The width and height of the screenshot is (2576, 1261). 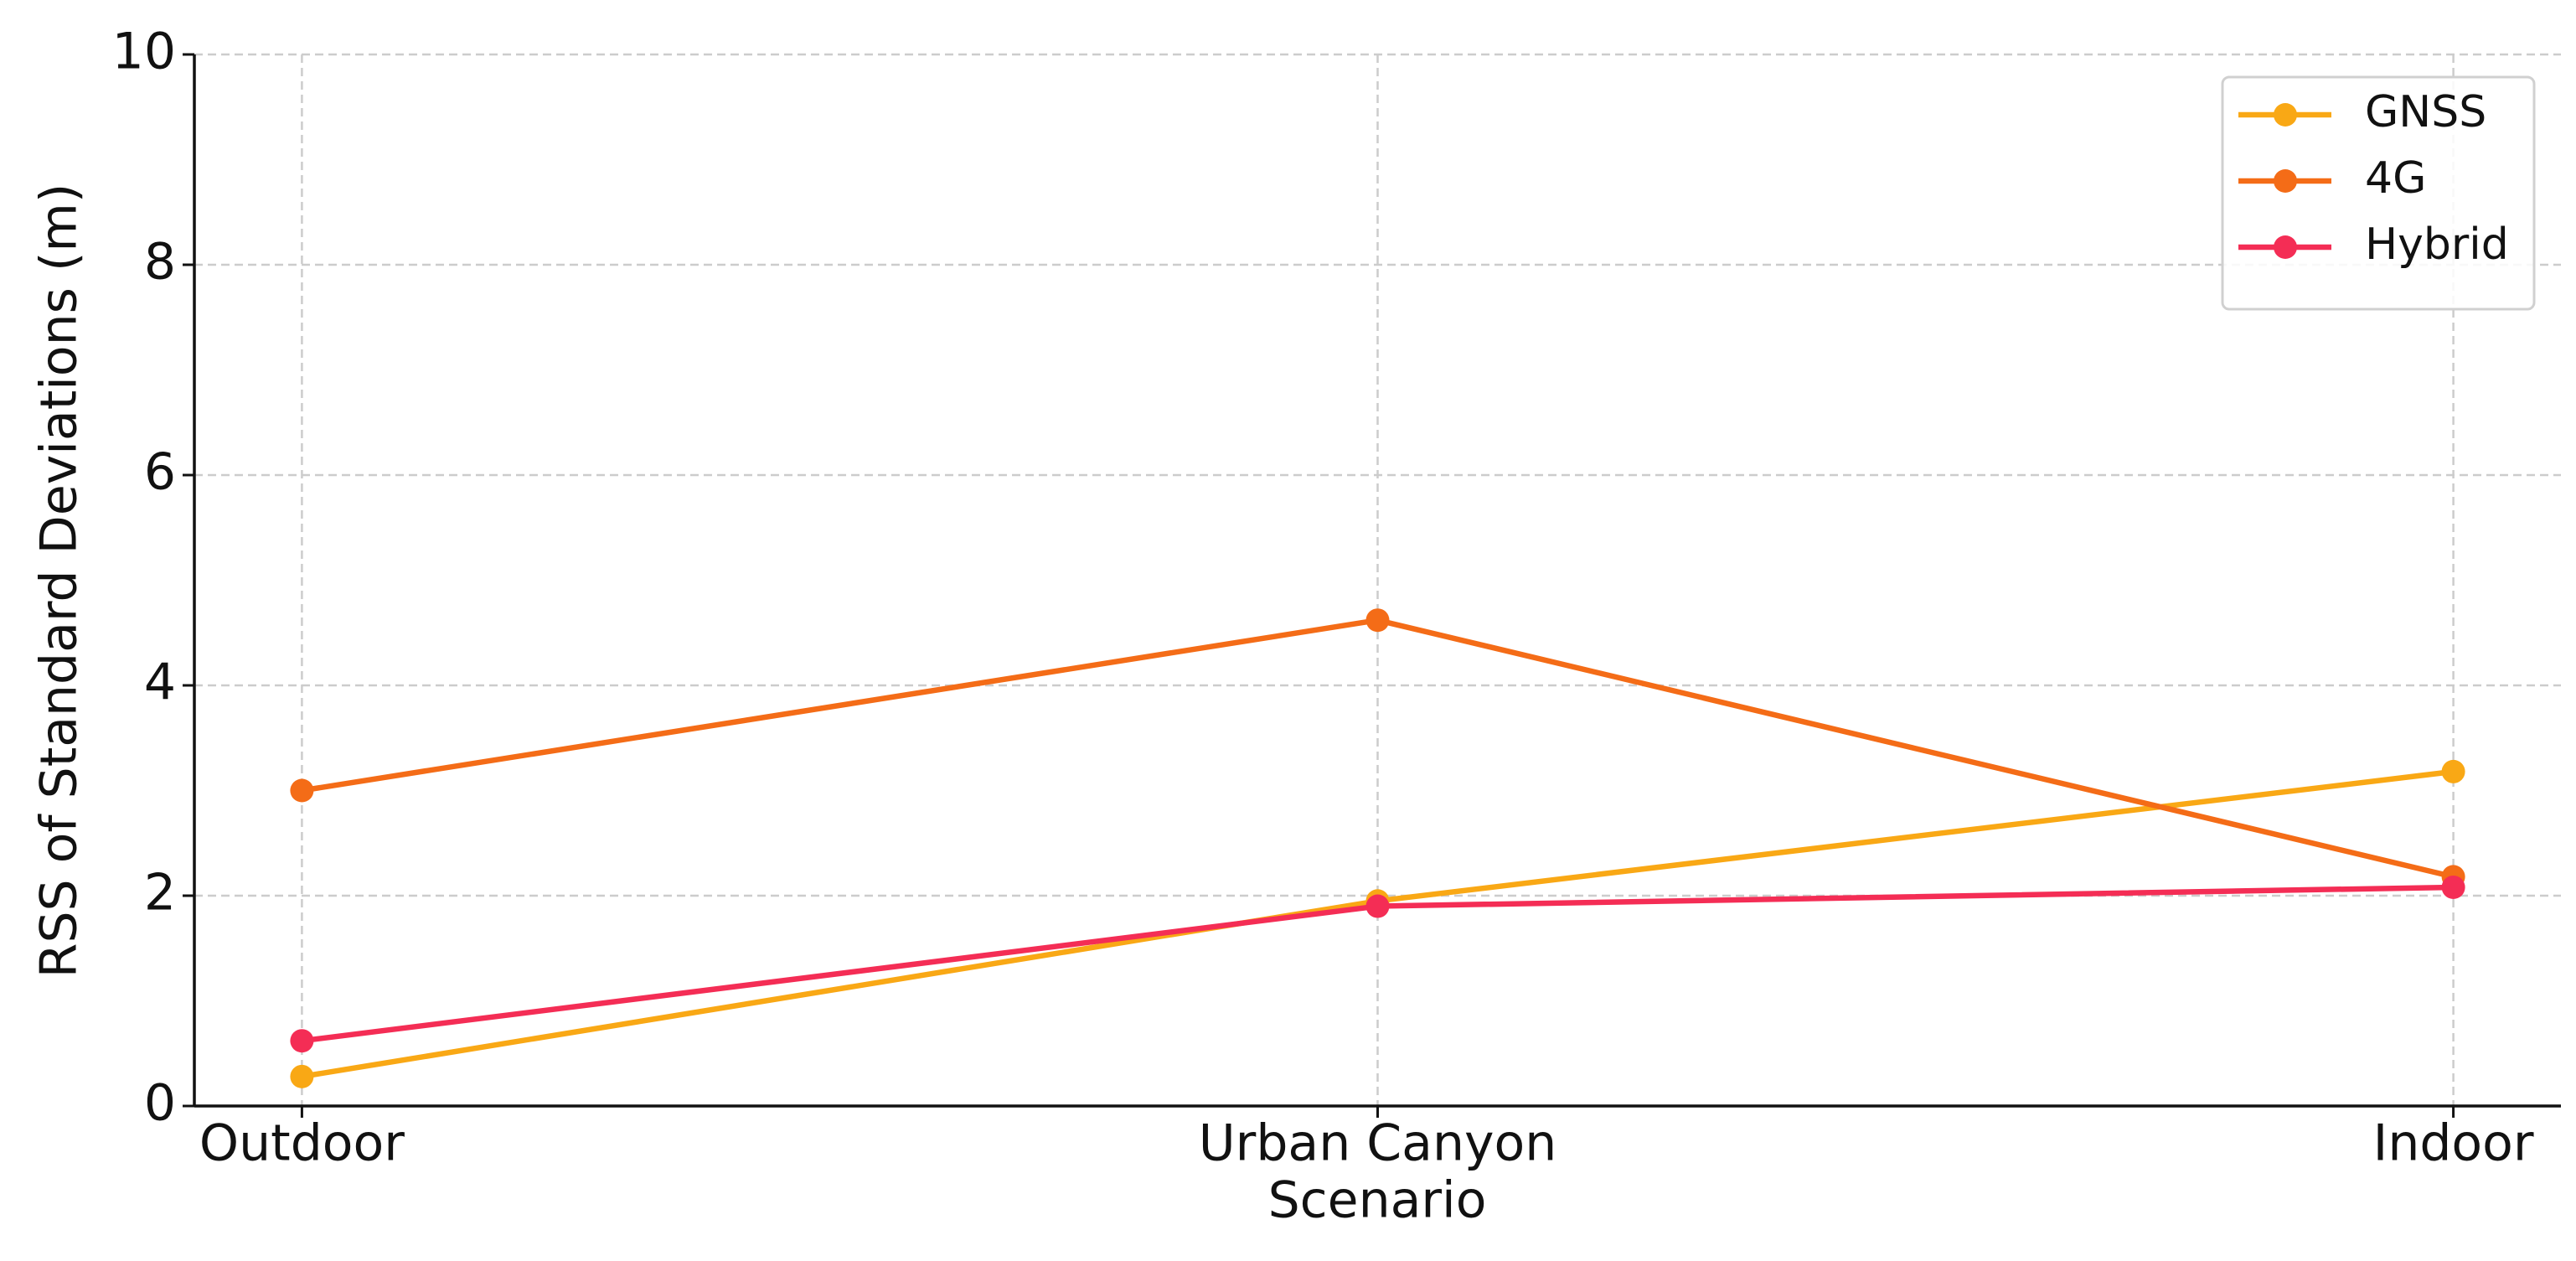 I want to click on x-axis-label: Scenario, so click(x=1377, y=1200).